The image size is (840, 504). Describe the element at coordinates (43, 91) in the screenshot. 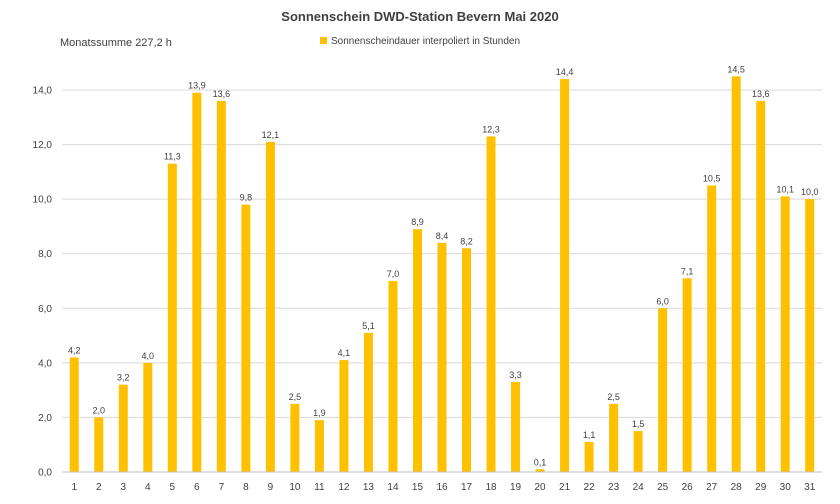

I see `y-tick-label: 14,0` at that location.